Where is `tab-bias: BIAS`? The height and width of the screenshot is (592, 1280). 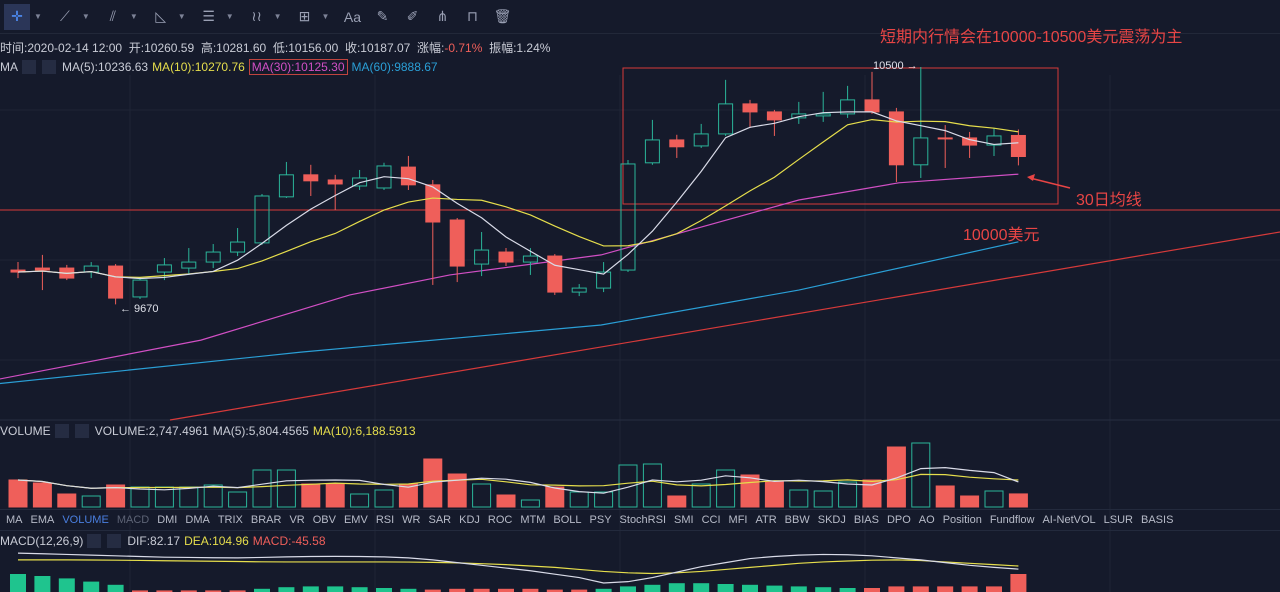
tab-bias: BIAS is located at coordinates (866, 520).